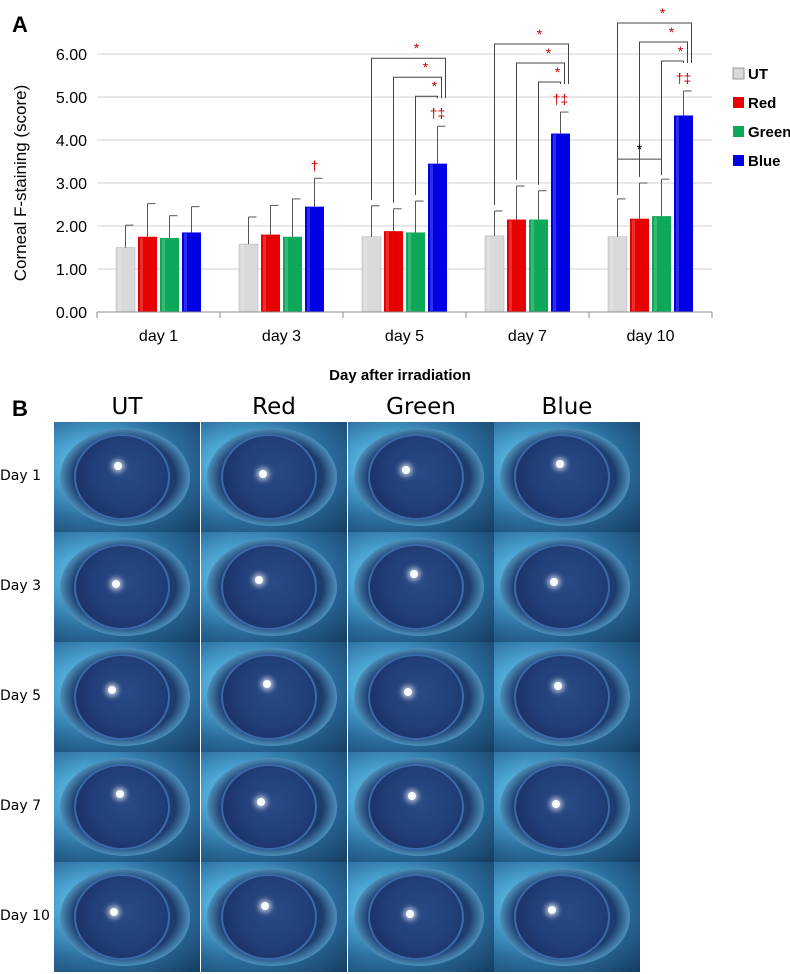  Describe the element at coordinates (71, 98) in the screenshot. I see `y-tick-label: 5.00` at that location.